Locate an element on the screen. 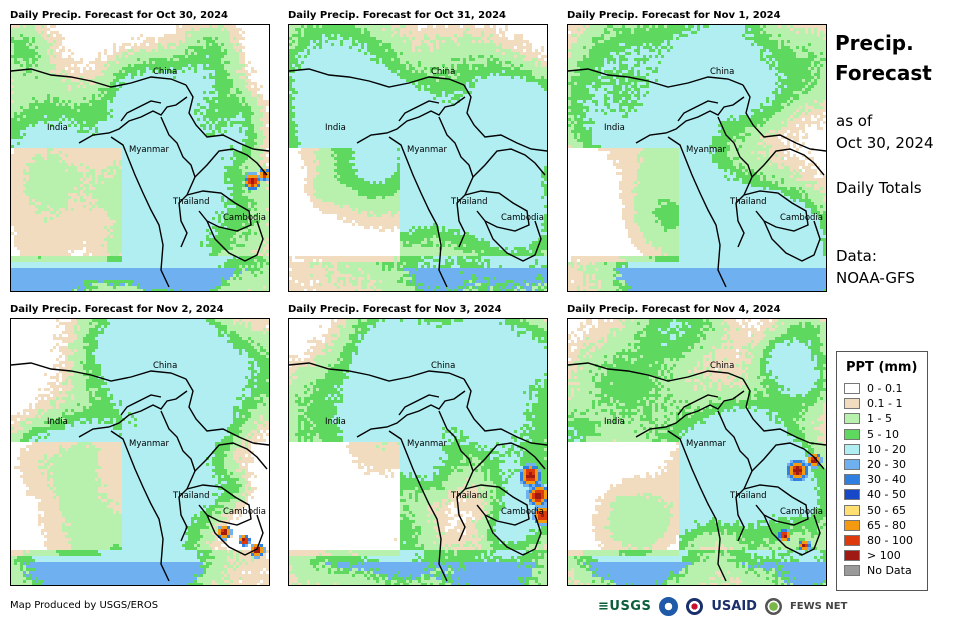  fews-net-logo: FEWS NET is located at coordinates (818, 606).